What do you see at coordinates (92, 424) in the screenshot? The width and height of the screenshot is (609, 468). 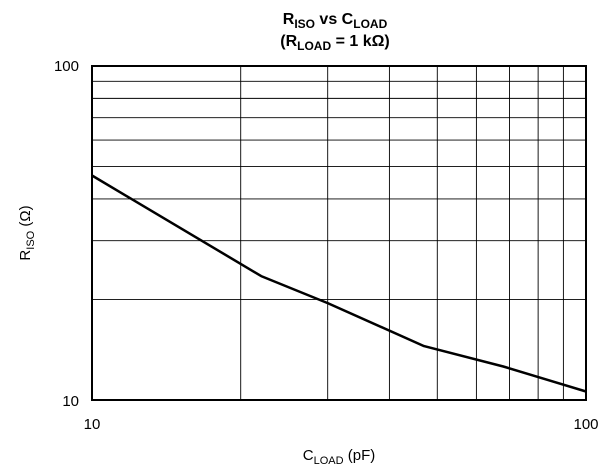 I see `x-tick-label-10: 10` at bounding box center [92, 424].